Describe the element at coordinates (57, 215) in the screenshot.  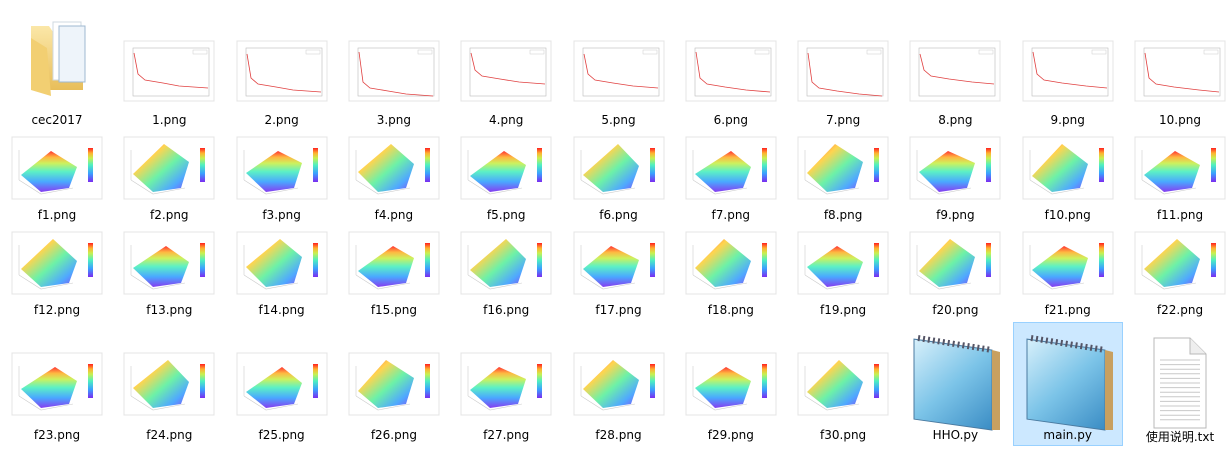
I see `file-name: f1.png` at that location.